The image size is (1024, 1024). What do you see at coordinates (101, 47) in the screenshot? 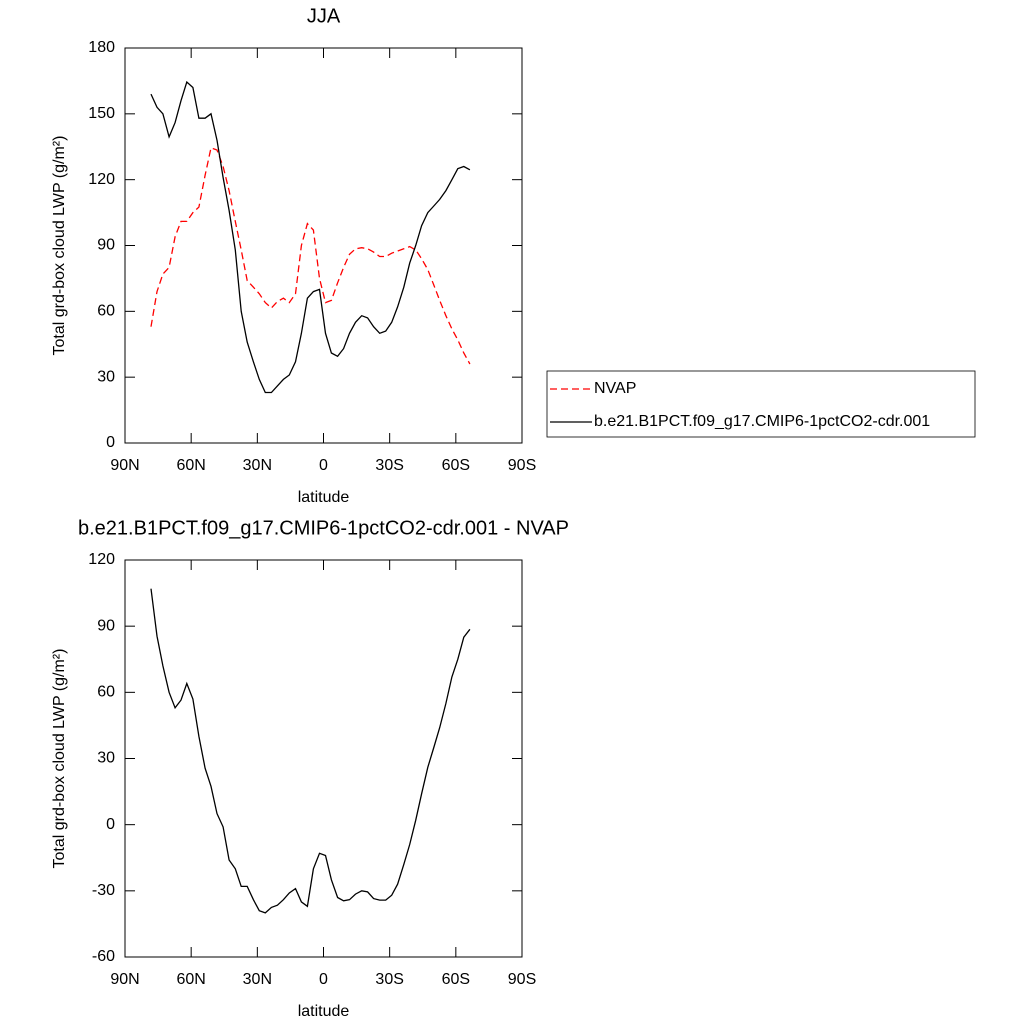
I see `y-tick-label: 180` at bounding box center [101, 47].